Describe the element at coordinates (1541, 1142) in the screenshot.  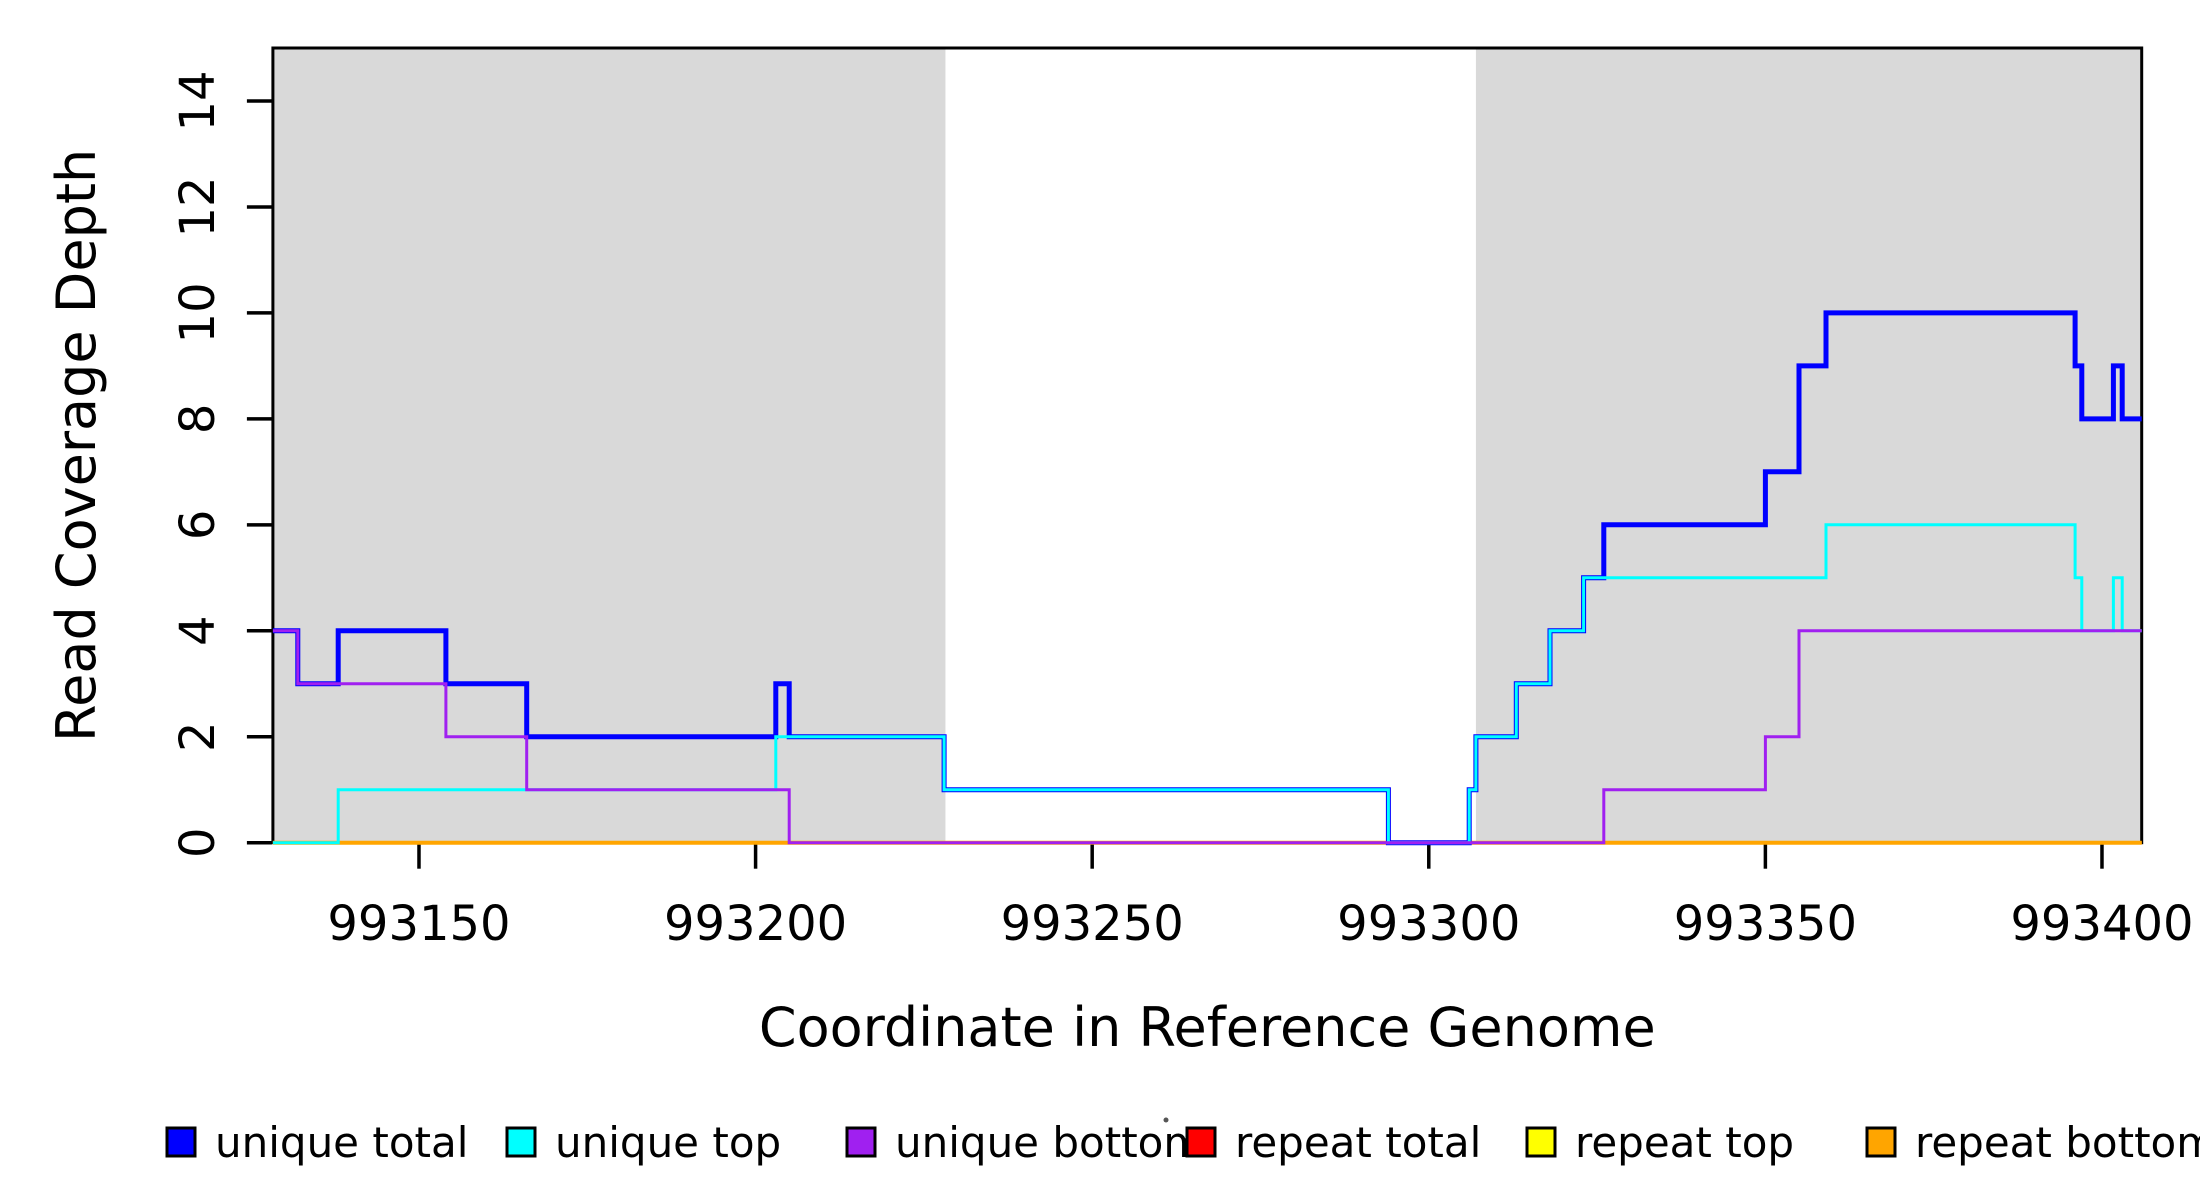
I see `legend-swatch-repeat-top` at that location.